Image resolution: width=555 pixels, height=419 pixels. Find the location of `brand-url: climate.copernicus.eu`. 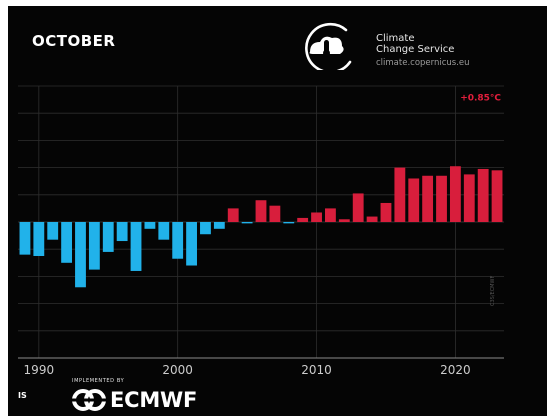

brand-url: climate.copernicus.eu is located at coordinates (423, 63).